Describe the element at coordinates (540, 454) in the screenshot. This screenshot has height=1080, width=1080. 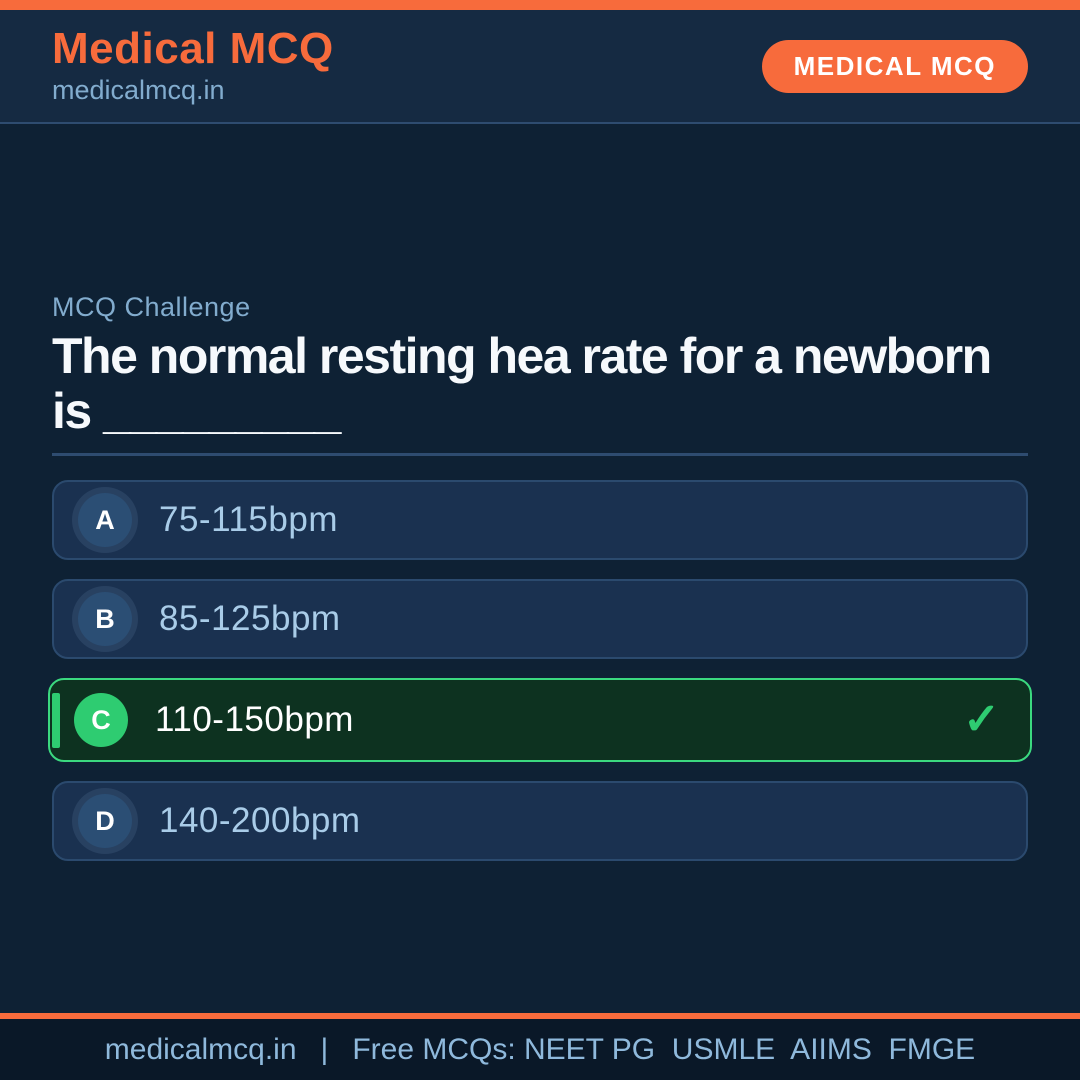
I see `question-divider` at that location.